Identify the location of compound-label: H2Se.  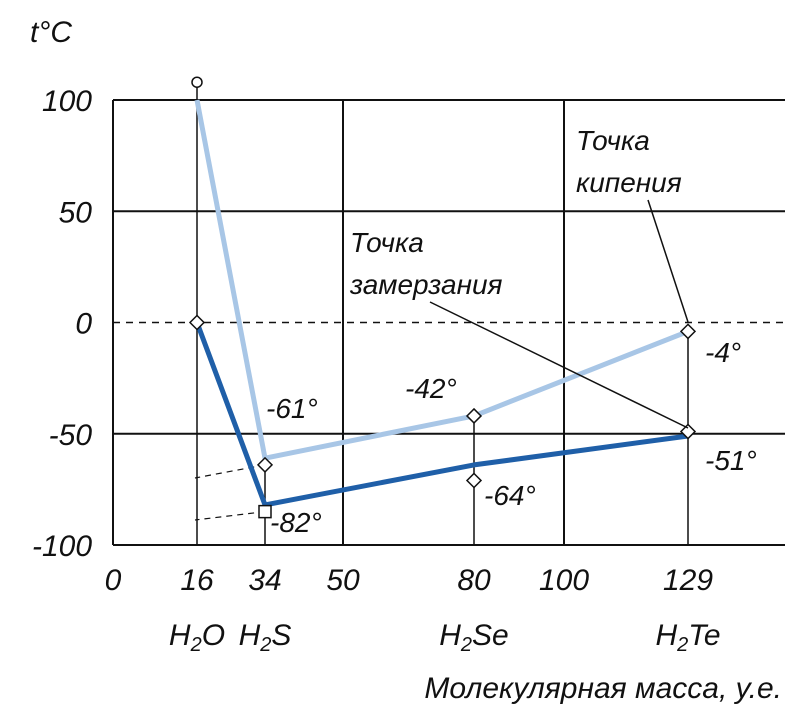
(474, 637).